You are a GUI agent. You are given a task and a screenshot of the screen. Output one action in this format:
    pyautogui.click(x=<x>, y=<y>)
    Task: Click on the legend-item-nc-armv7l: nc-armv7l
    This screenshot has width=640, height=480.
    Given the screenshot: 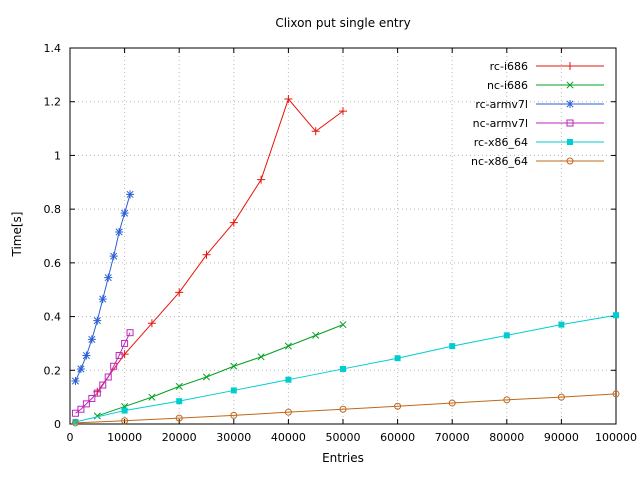 What is the action you would take?
    pyautogui.click(x=538, y=123)
    